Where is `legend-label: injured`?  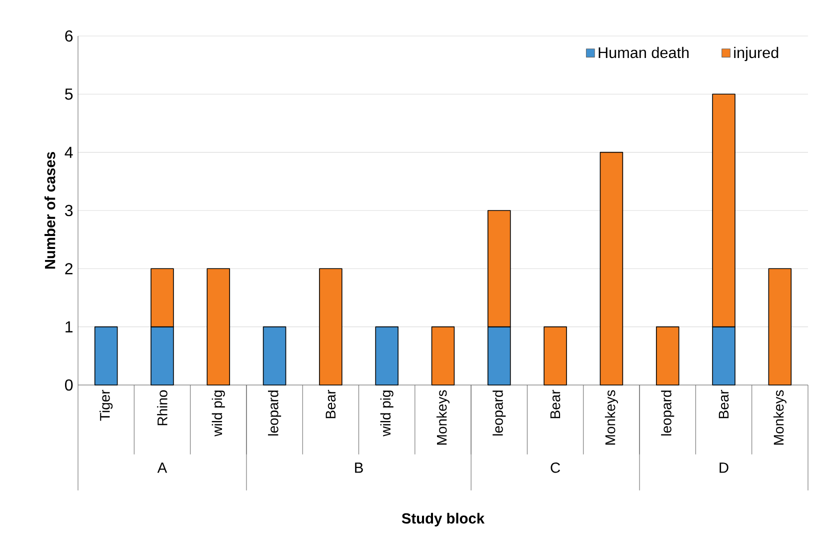 legend-label: injured is located at coordinates (756, 54).